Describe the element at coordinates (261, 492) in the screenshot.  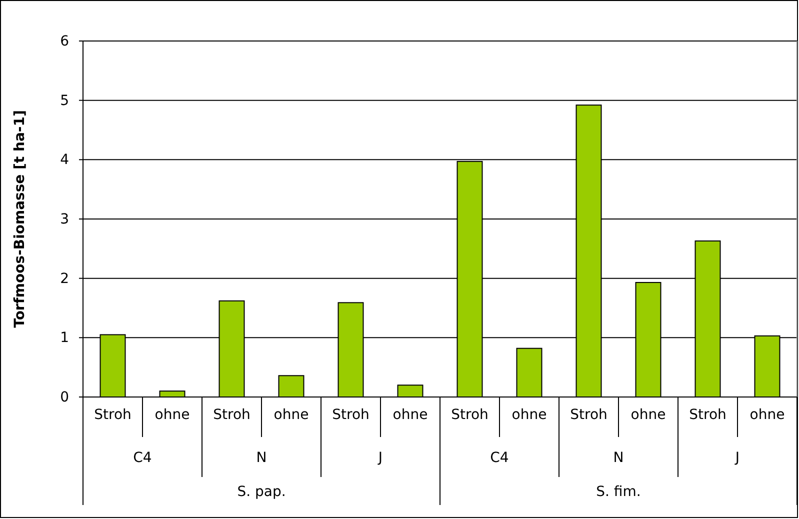
I see `text: S. pap.` at that location.